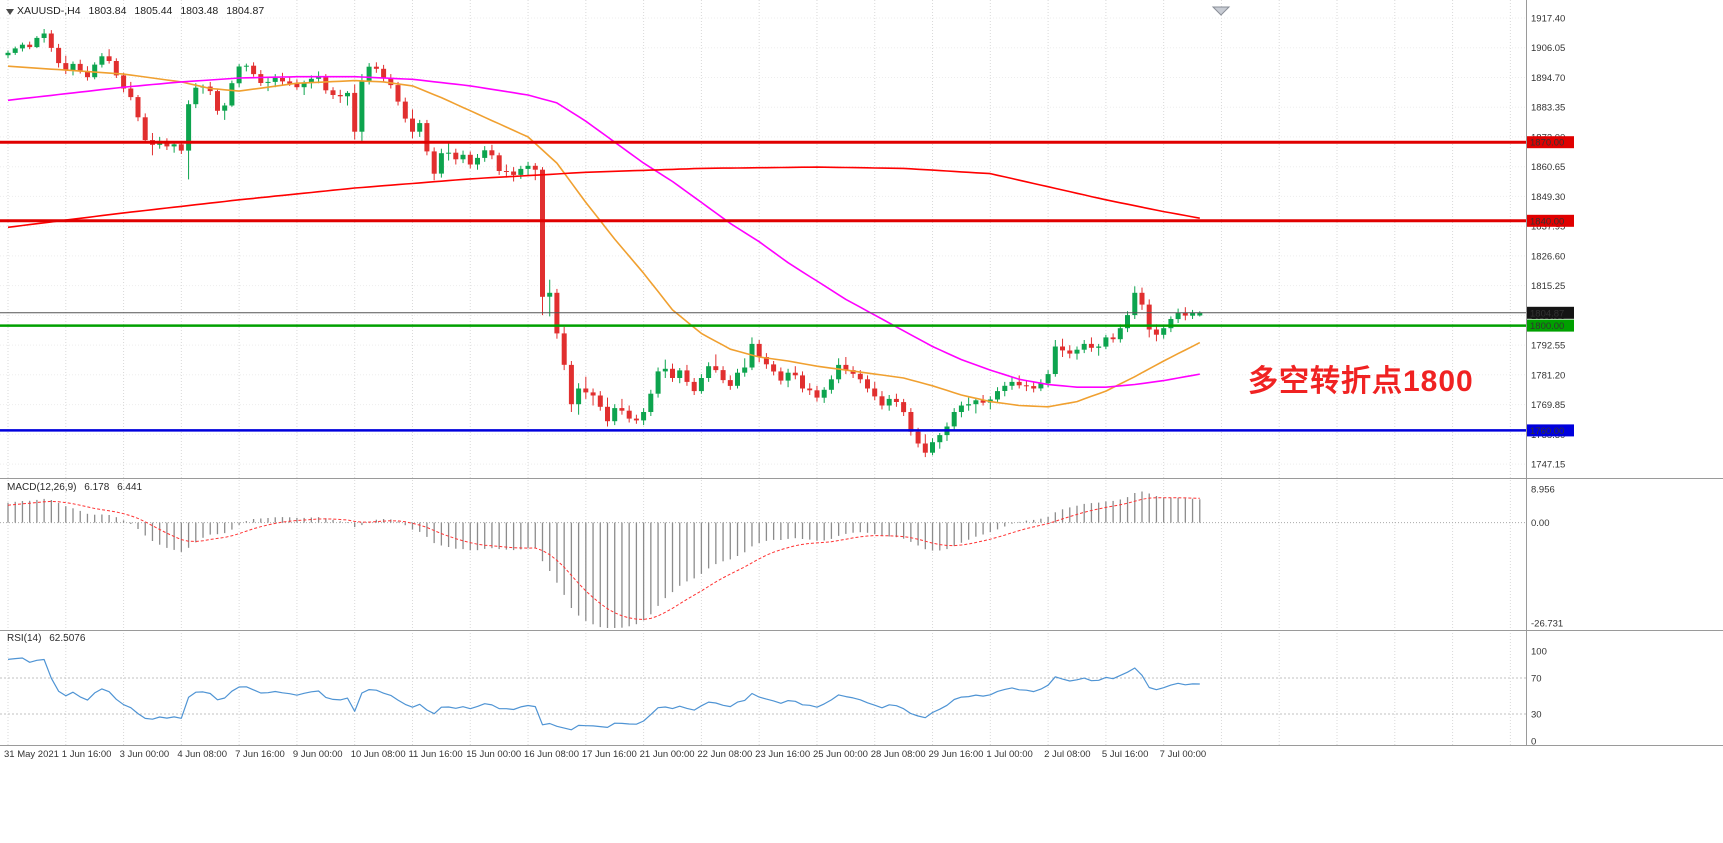 Image resolution: width=1723 pixels, height=843 pixels. What do you see at coordinates (1125, 754) in the screenshot?
I see `time-axis-label: 5 Jul 16:00` at bounding box center [1125, 754].